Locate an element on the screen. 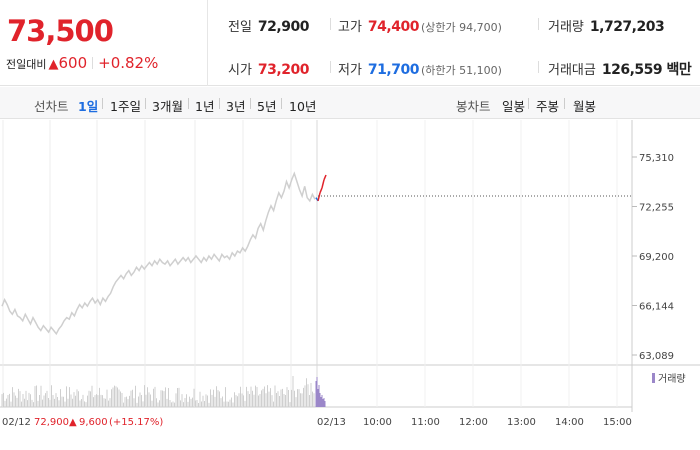 The width and height of the screenshot is (700, 450). tab-5years: 5년 is located at coordinates (267, 106).